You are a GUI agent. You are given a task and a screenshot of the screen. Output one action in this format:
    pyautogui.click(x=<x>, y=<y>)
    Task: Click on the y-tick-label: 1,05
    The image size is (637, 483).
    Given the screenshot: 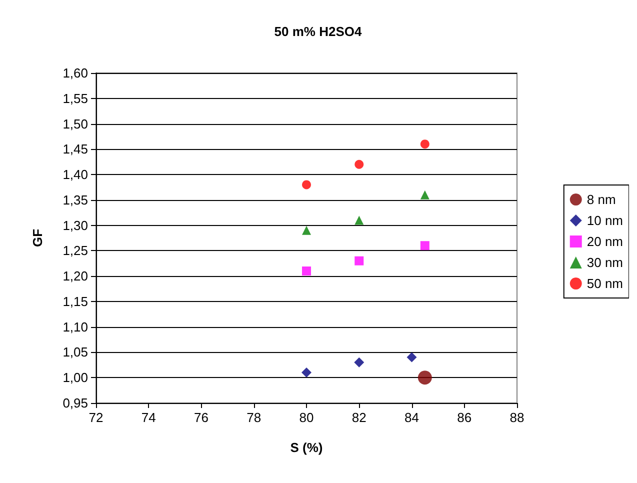 What is the action you would take?
    pyautogui.click(x=75, y=352)
    